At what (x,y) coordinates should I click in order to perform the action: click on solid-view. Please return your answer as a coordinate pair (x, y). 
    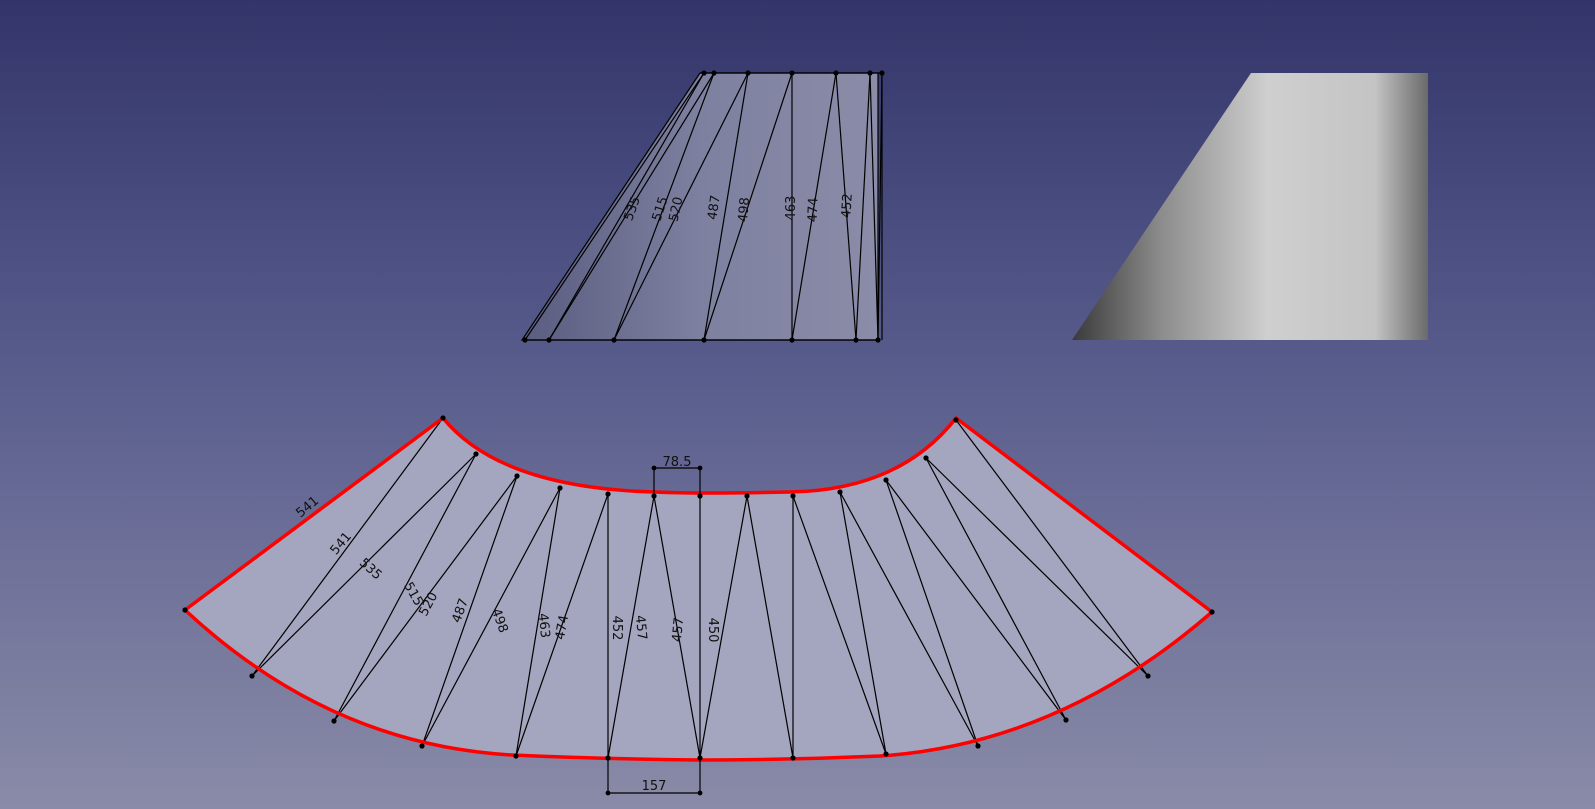
    Looking at the image, I should click on (1250, 206).